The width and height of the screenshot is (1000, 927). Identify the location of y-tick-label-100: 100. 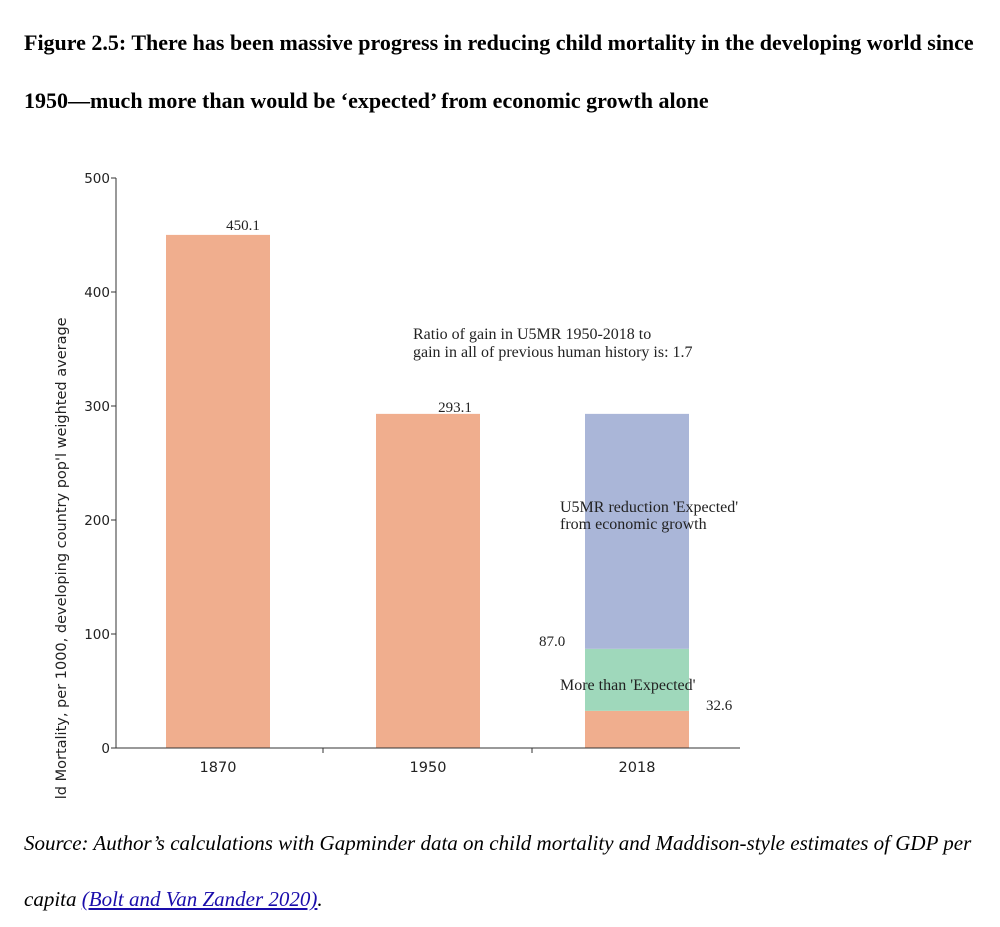
(97, 635).